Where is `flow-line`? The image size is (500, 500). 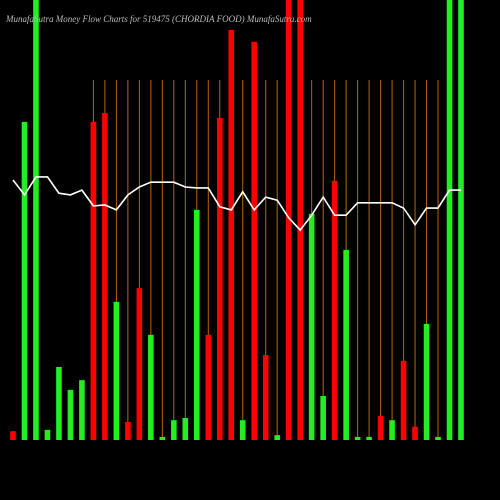 flow-line is located at coordinates (236, 204).